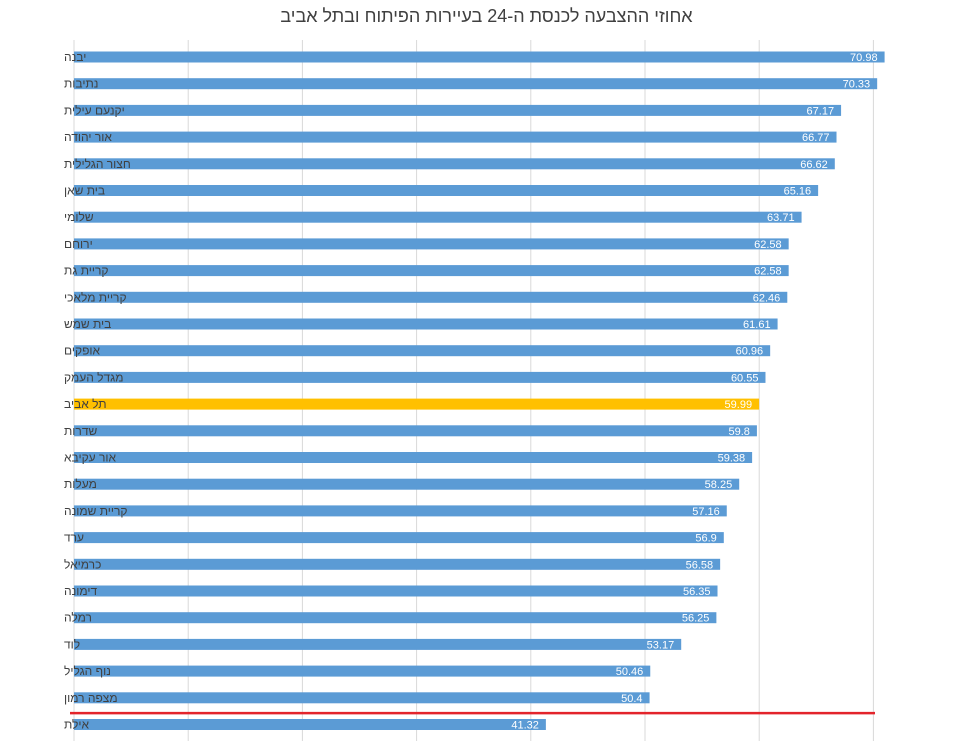  What do you see at coordinates (821, 111) in the screenshot?
I see `data-label: 67.17` at bounding box center [821, 111].